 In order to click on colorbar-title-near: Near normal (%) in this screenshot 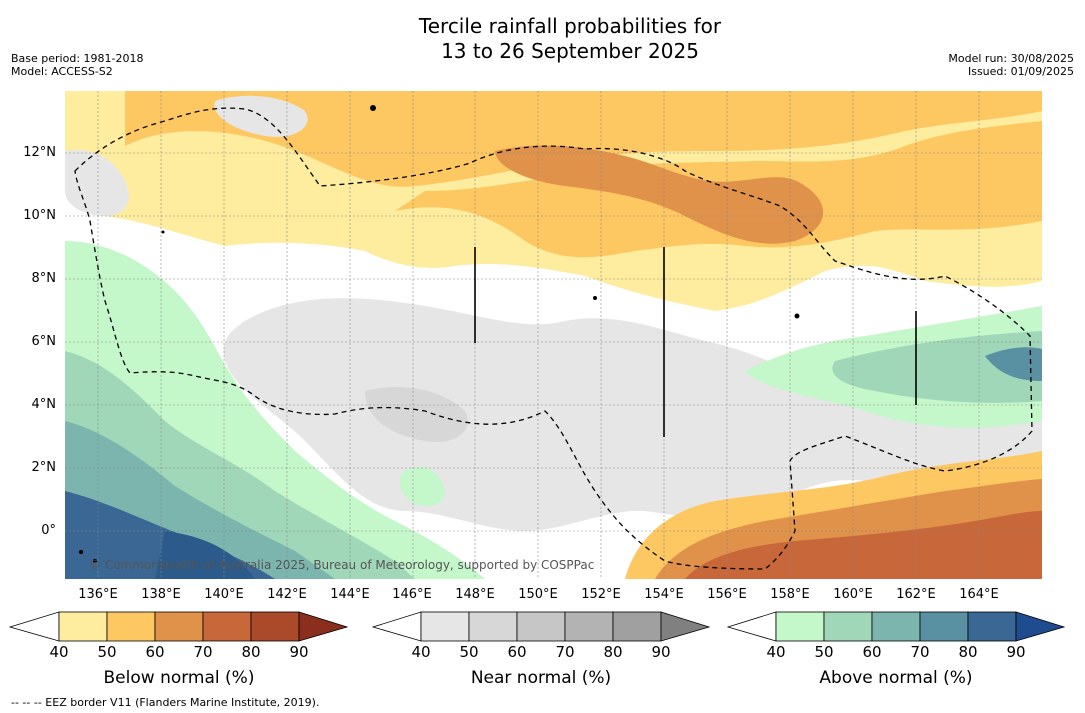, I will do `click(541, 678)`.